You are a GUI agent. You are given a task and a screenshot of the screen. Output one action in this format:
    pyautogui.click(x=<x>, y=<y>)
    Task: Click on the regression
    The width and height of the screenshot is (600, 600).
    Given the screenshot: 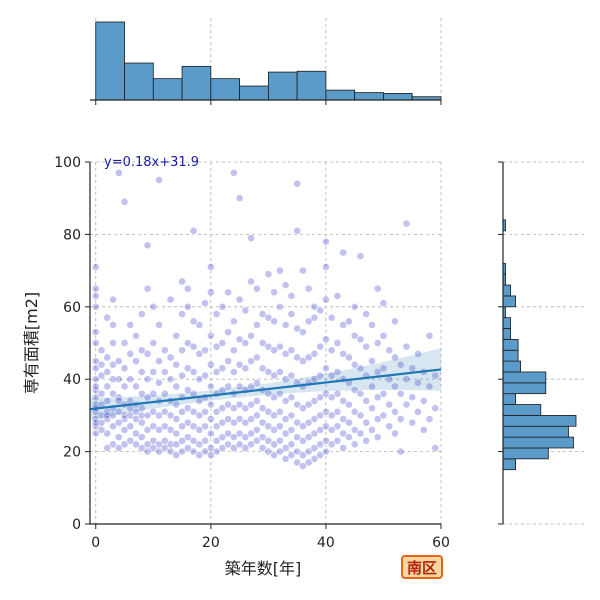 What is the action you would take?
    pyautogui.click(x=265, y=384)
    